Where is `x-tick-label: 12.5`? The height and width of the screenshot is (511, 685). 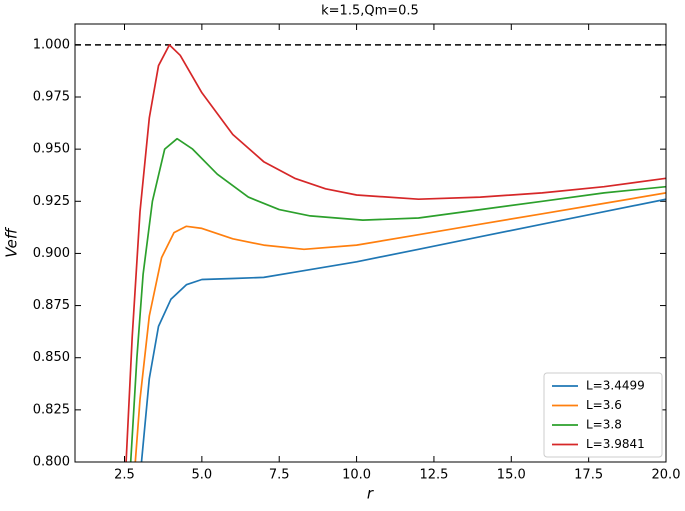
x-tick-label: 12.5 is located at coordinates (433, 475).